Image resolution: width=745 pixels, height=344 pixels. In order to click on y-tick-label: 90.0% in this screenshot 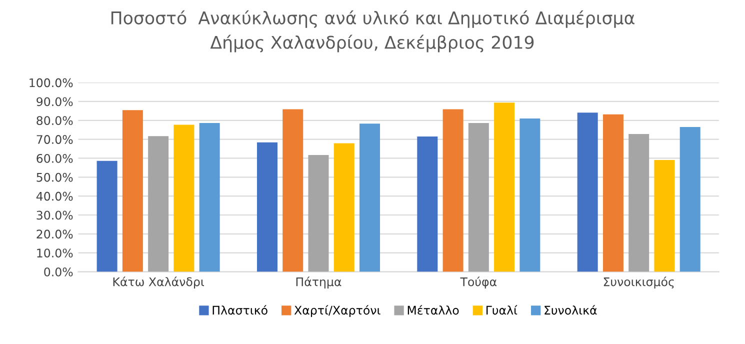, I will do `click(54, 101)`.